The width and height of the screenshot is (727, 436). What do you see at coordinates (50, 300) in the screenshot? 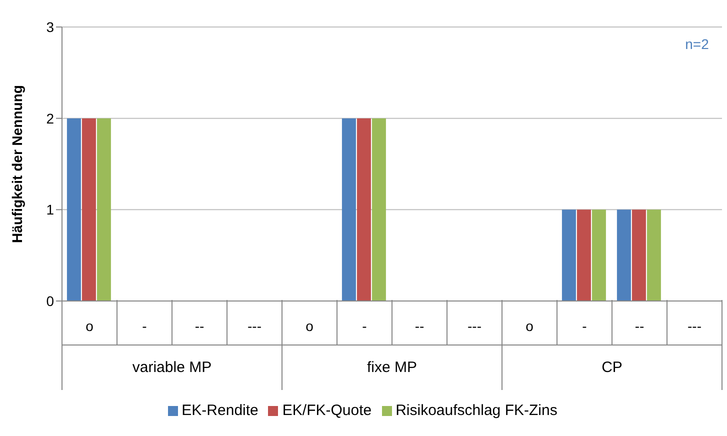
I see `y-tick-label: 0` at bounding box center [50, 300].